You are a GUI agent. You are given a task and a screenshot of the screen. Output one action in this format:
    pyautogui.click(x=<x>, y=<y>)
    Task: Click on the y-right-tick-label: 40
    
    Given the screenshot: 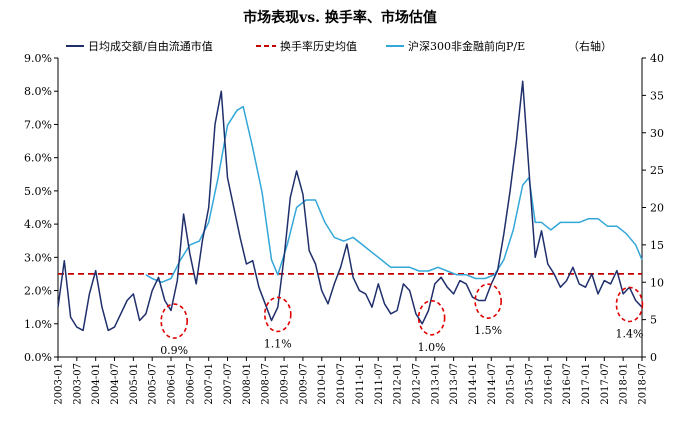 What is the action you would take?
    pyautogui.click(x=657, y=58)
    